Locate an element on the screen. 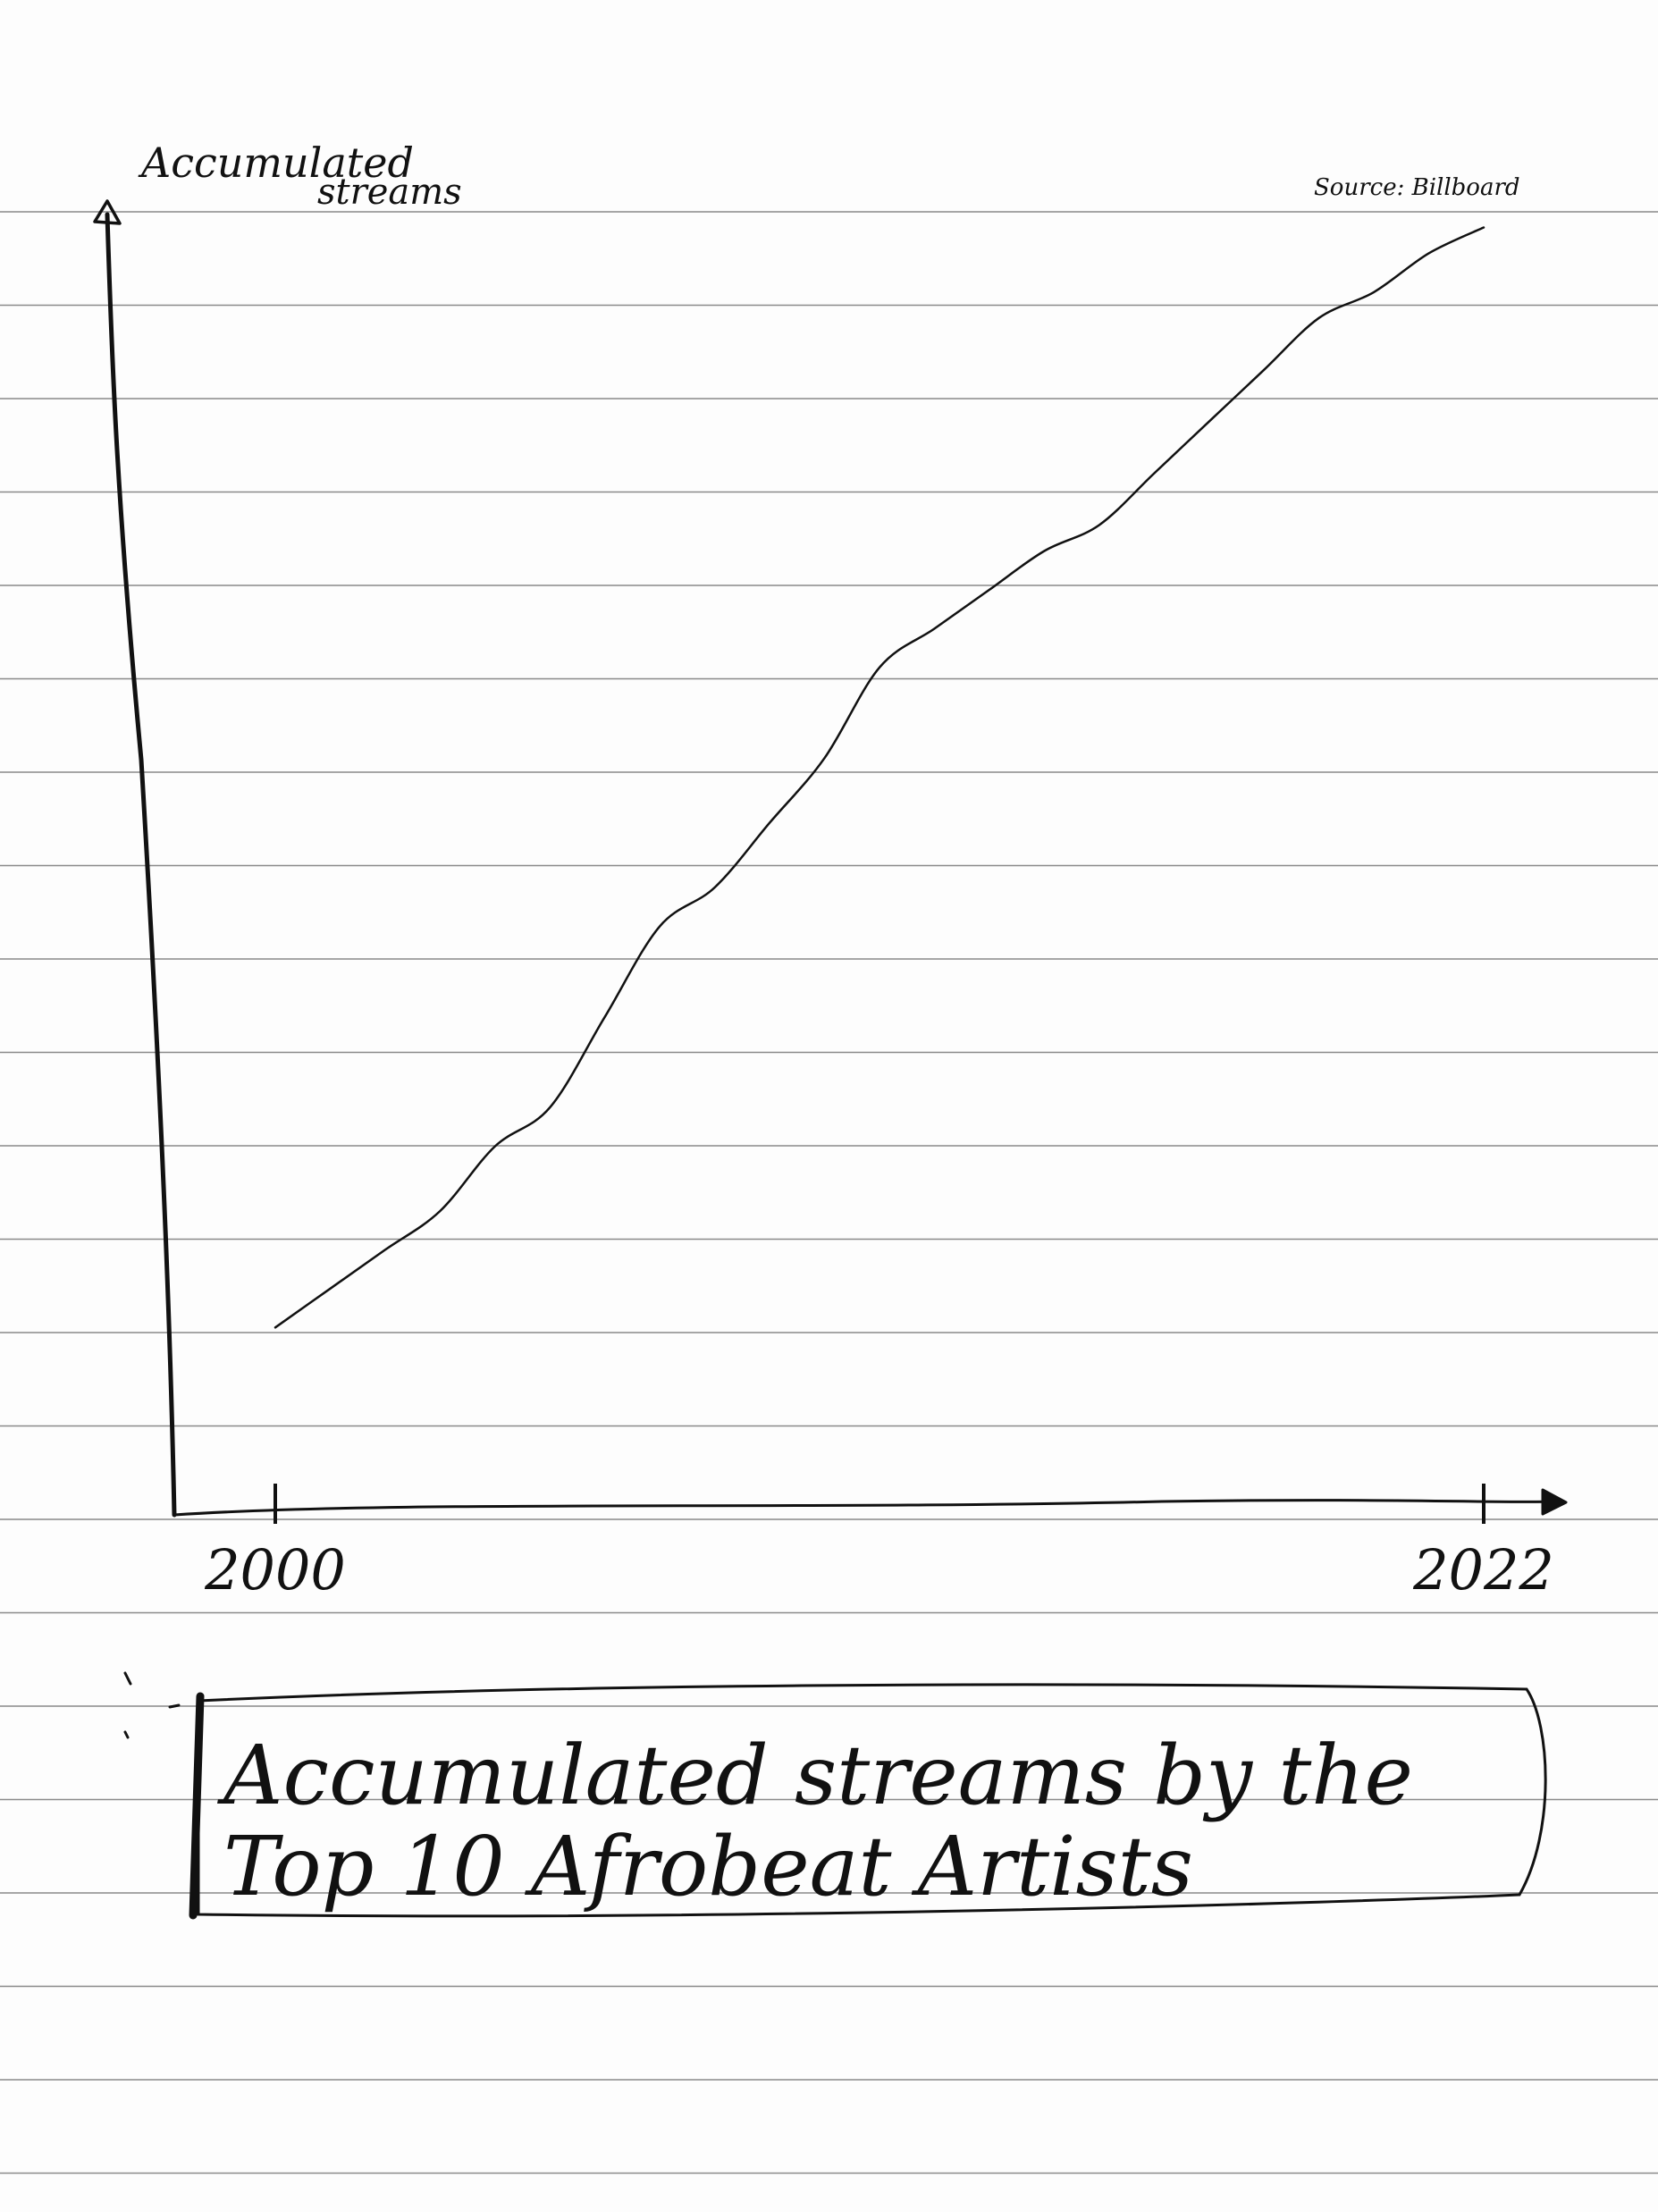 The image size is (1658, 2212). source-note: Source: Billboard is located at coordinates (1417, 187).